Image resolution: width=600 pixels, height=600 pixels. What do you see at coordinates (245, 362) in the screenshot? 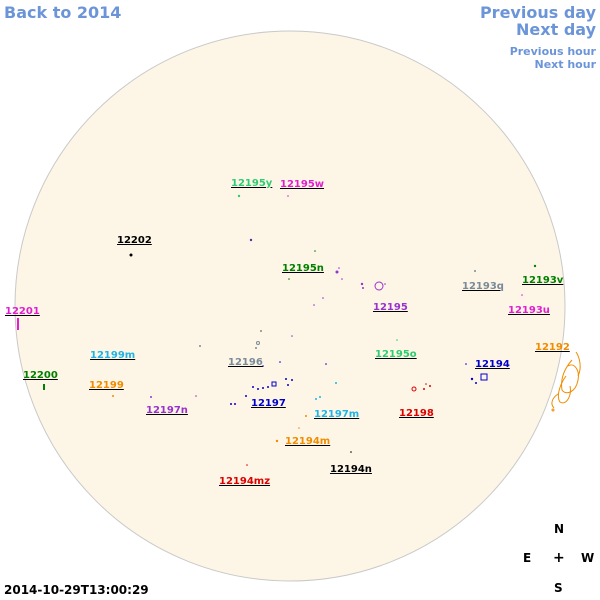
I see `region-label-12196: 12196` at bounding box center [245, 362].